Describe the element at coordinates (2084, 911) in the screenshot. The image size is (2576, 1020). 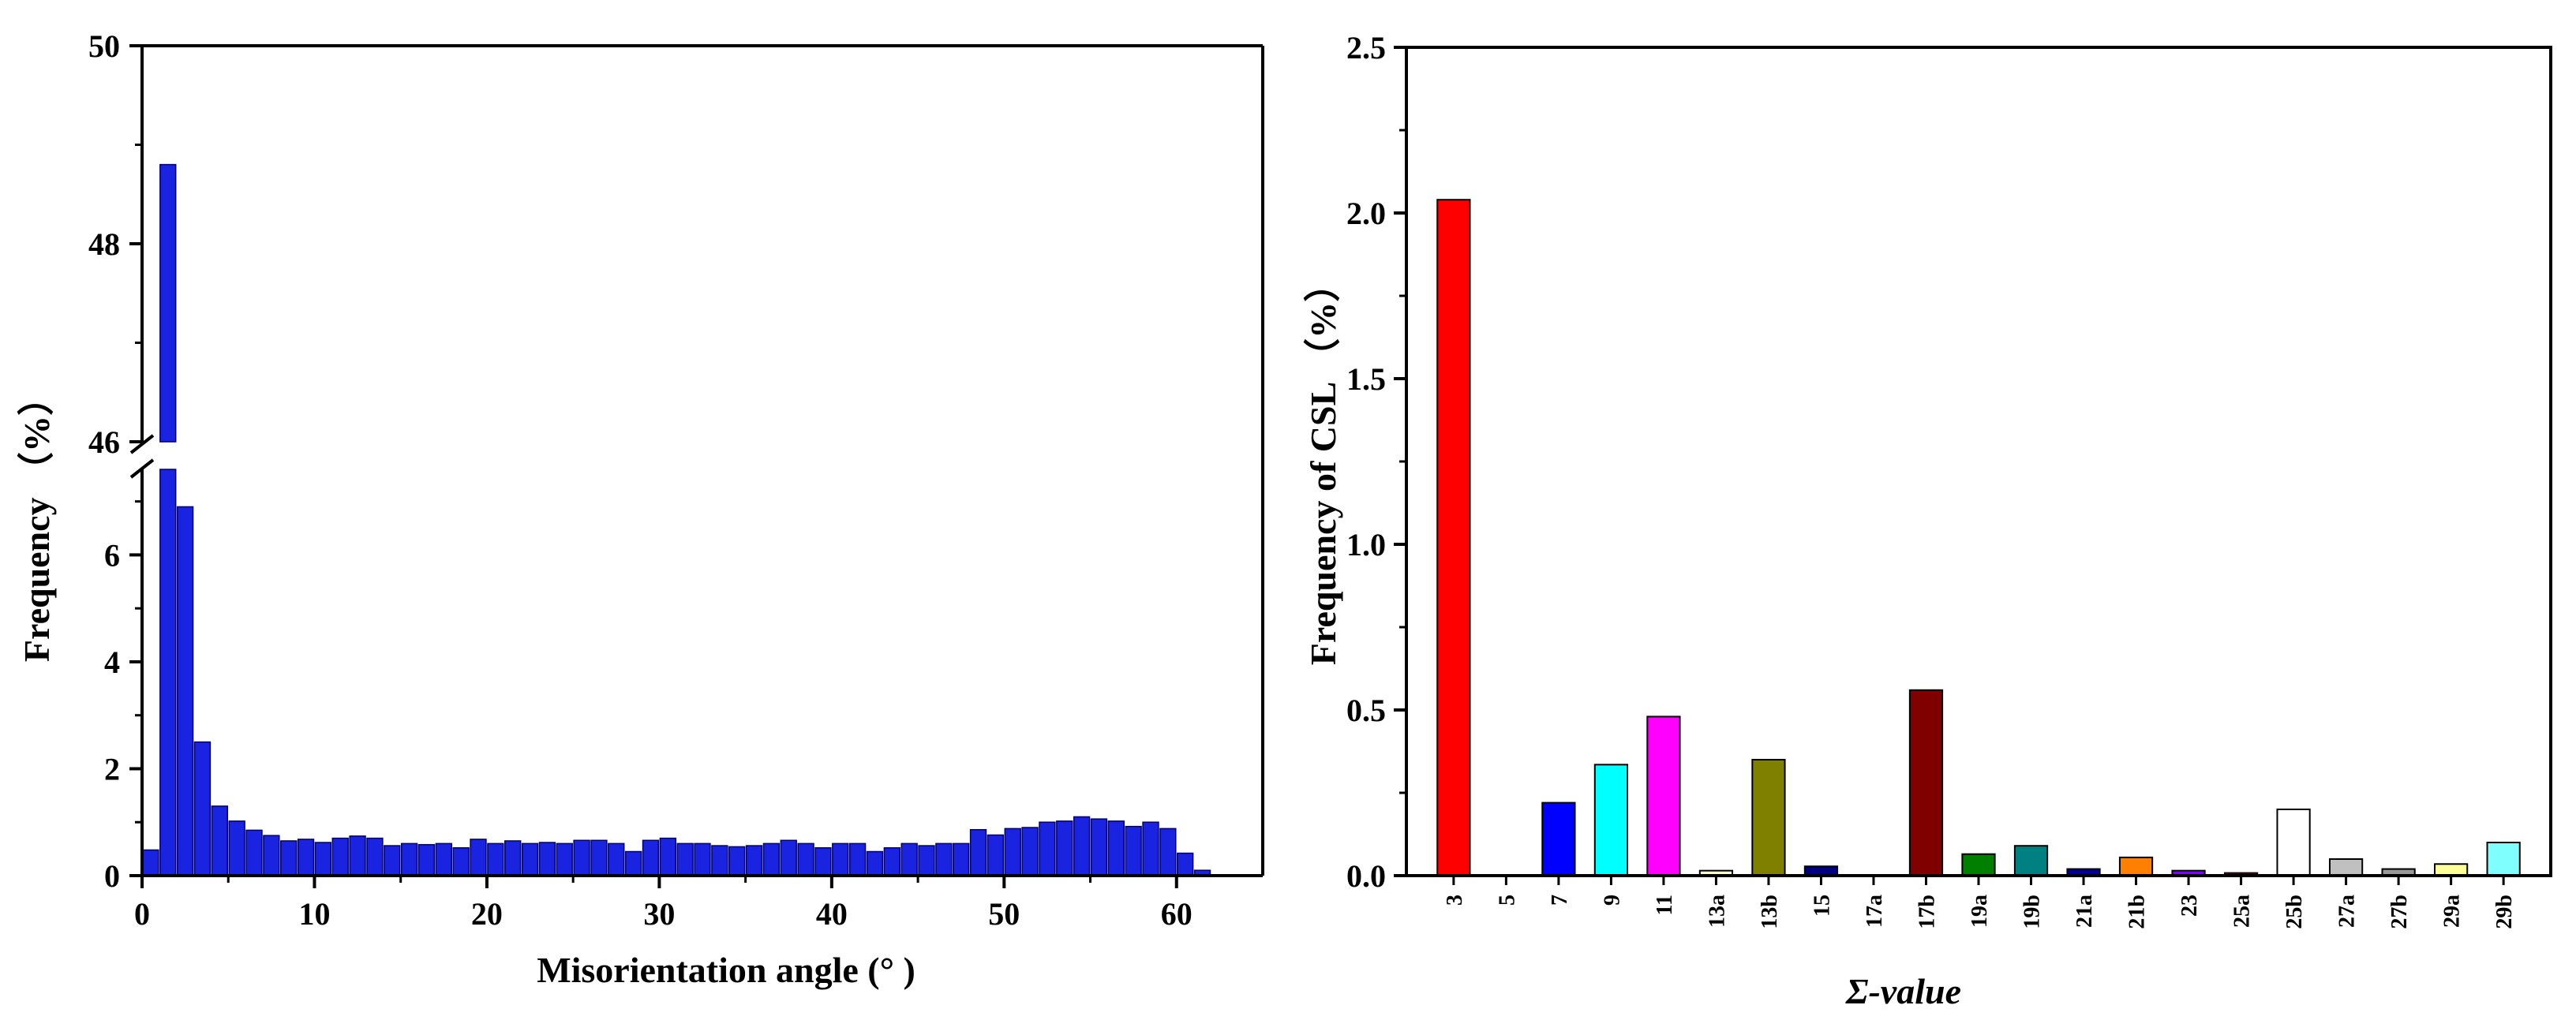
I see `x-tick-label: 21a` at that location.